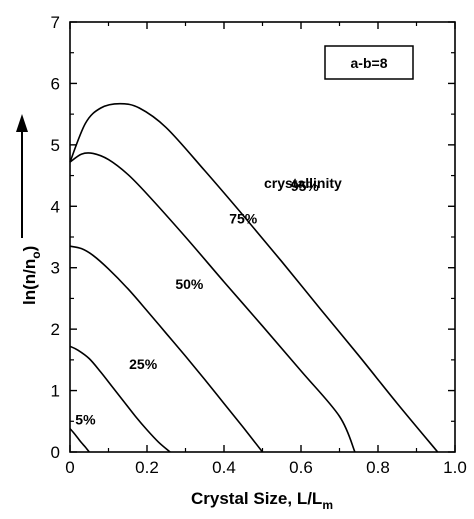 The image size is (474, 519). What do you see at coordinates (378, 467) in the screenshot?
I see `x-tick-label: 0.8` at bounding box center [378, 467].